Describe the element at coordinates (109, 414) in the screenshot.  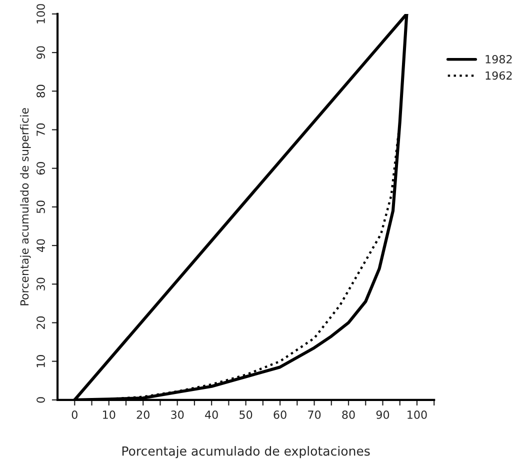
I see `x-tick-label: 10` at that location.